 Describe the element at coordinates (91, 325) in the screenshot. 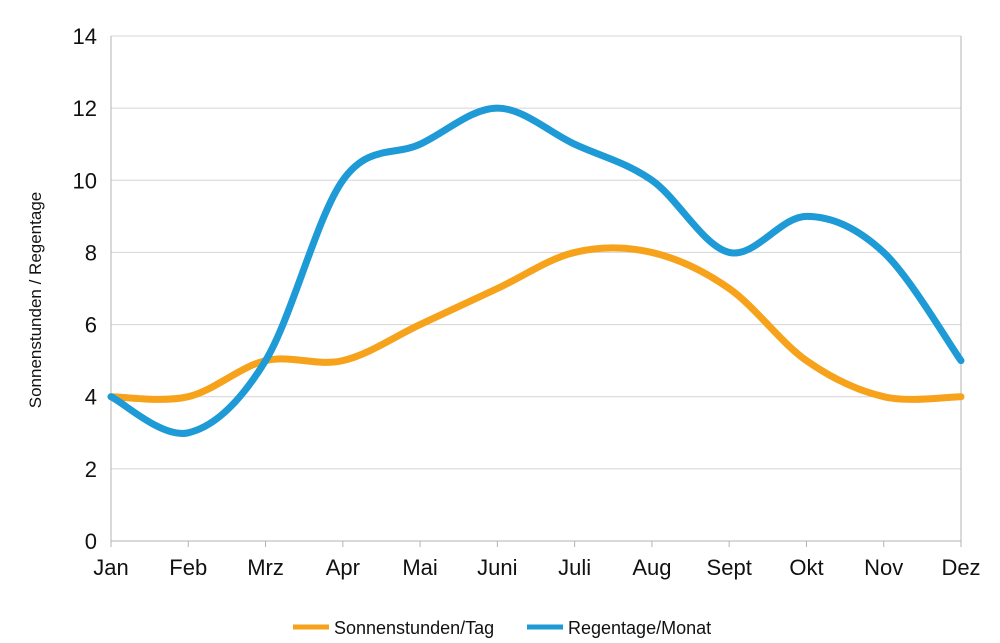

I see `y-tick-label: 6` at that location.